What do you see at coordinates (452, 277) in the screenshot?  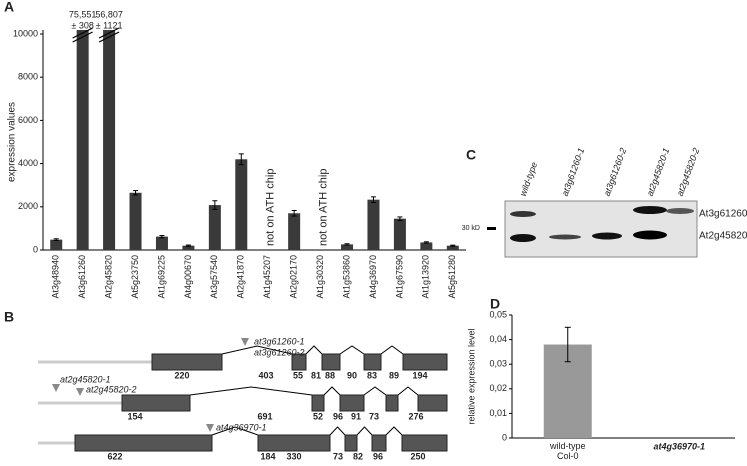 I see `x-tick-label: At5g61280` at bounding box center [452, 277].